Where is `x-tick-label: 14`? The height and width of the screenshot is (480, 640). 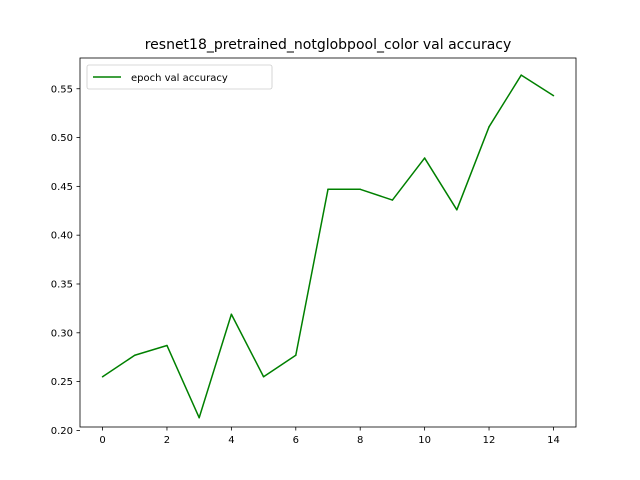
x-tick-label: 14 is located at coordinates (553, 440).